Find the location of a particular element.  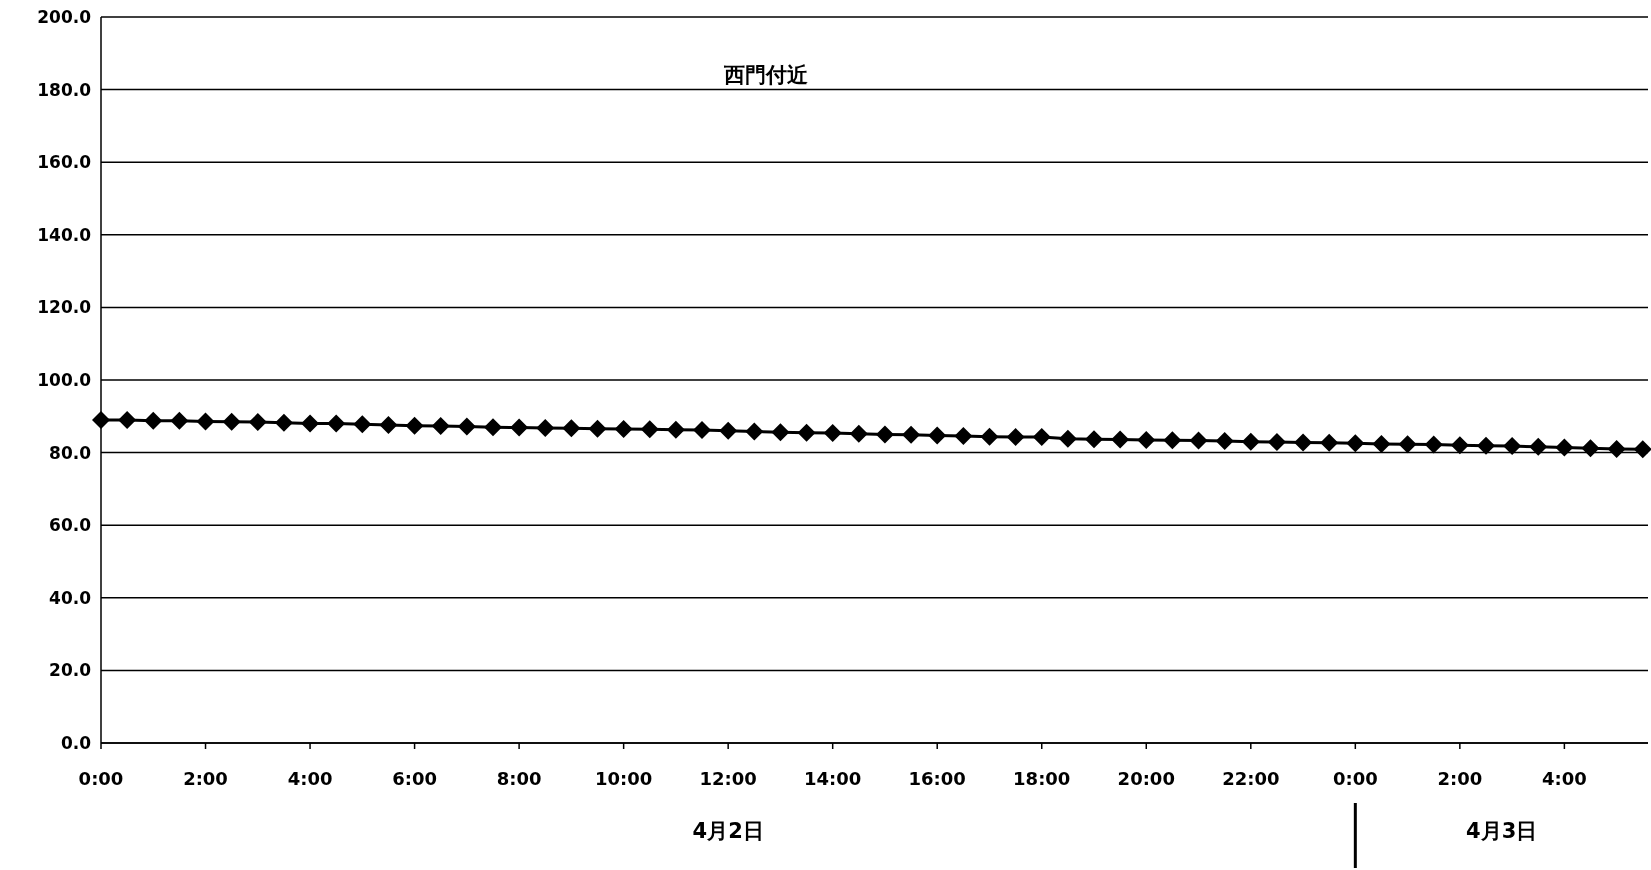

y-tick-label: 20.0 is located at coordinates (70, 670).